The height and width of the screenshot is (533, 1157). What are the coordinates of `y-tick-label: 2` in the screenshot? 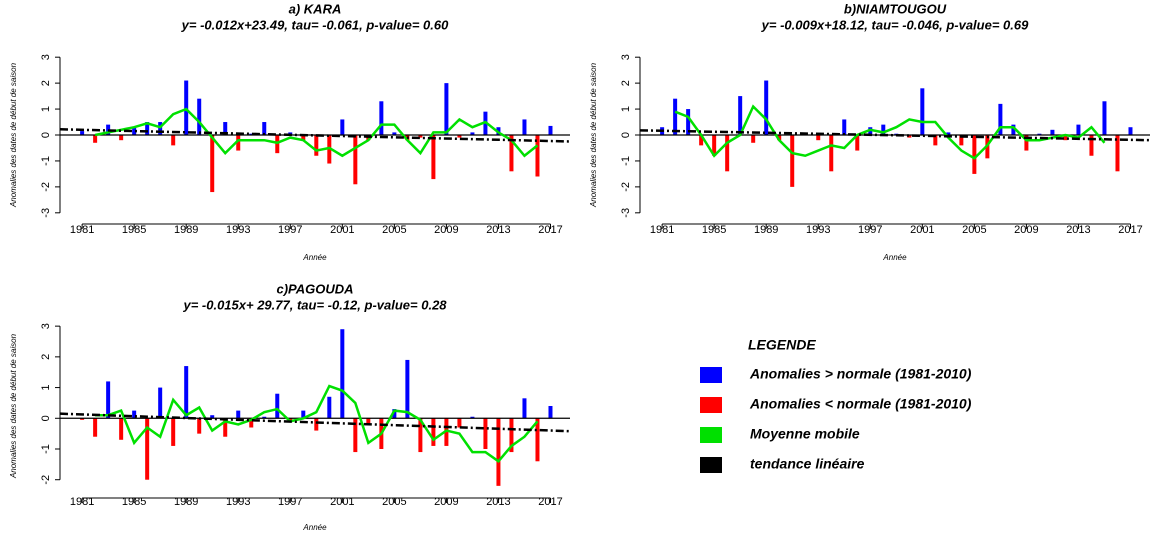 It's located at (46, 357).